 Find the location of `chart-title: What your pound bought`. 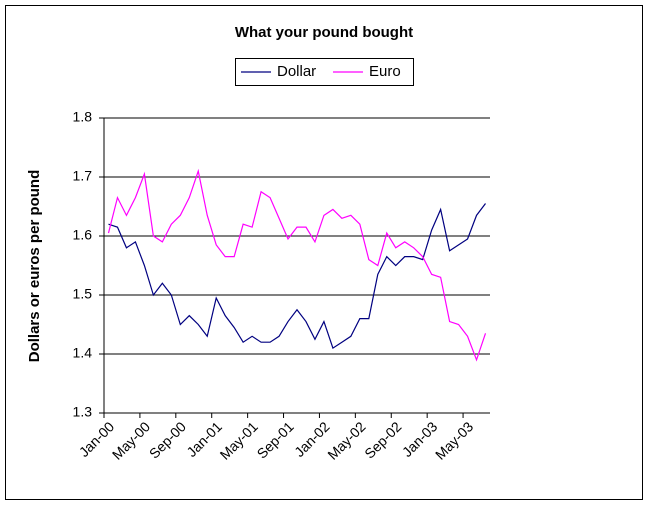

chart-title: What your pound bought is located at coordinates (324, 32).